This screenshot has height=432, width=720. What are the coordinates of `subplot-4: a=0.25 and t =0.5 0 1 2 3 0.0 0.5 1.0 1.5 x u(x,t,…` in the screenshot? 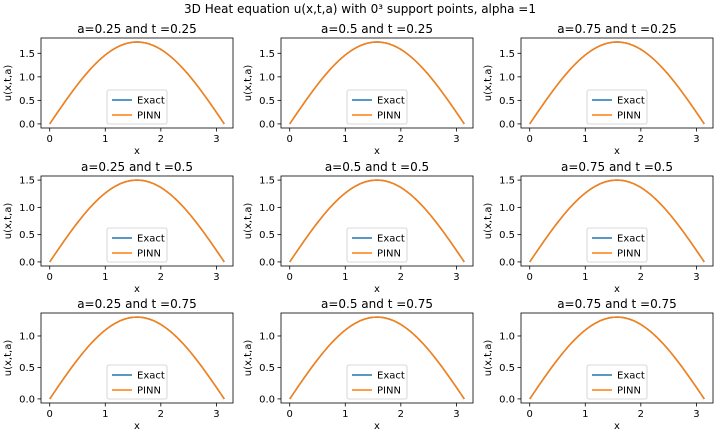 It's located at (118, 227).